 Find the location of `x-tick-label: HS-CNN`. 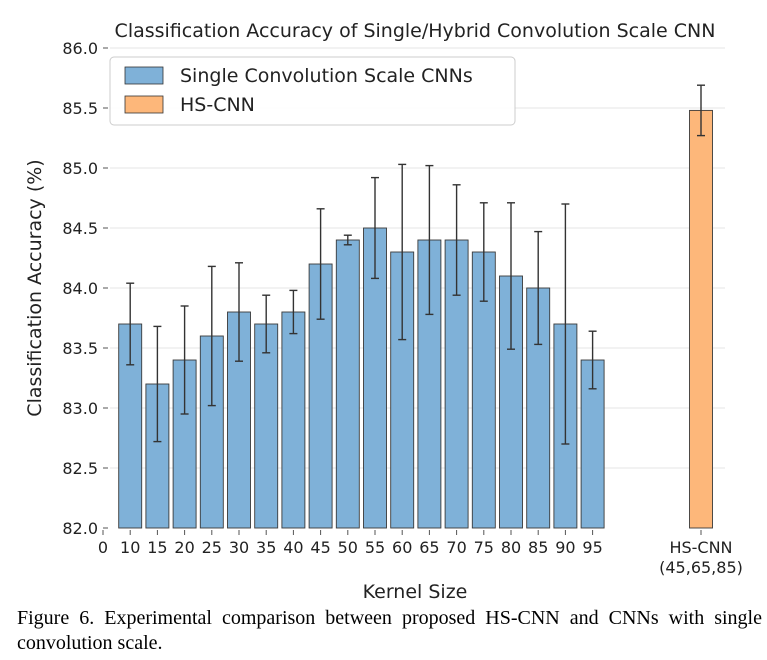

x-tick-label: HS-CNN is located at coordinates (700, 547).